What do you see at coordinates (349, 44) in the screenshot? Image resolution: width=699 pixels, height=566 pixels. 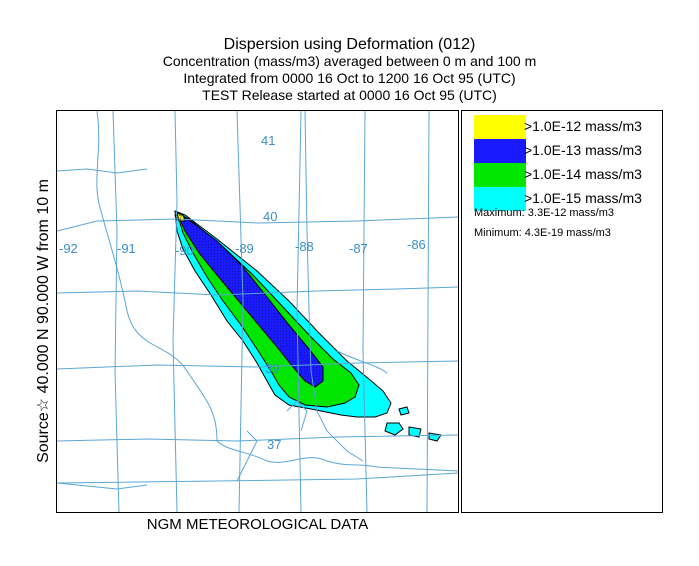 I see `plot-title: Dispersion using Deformation (012)` at bounding box center [349, 44].